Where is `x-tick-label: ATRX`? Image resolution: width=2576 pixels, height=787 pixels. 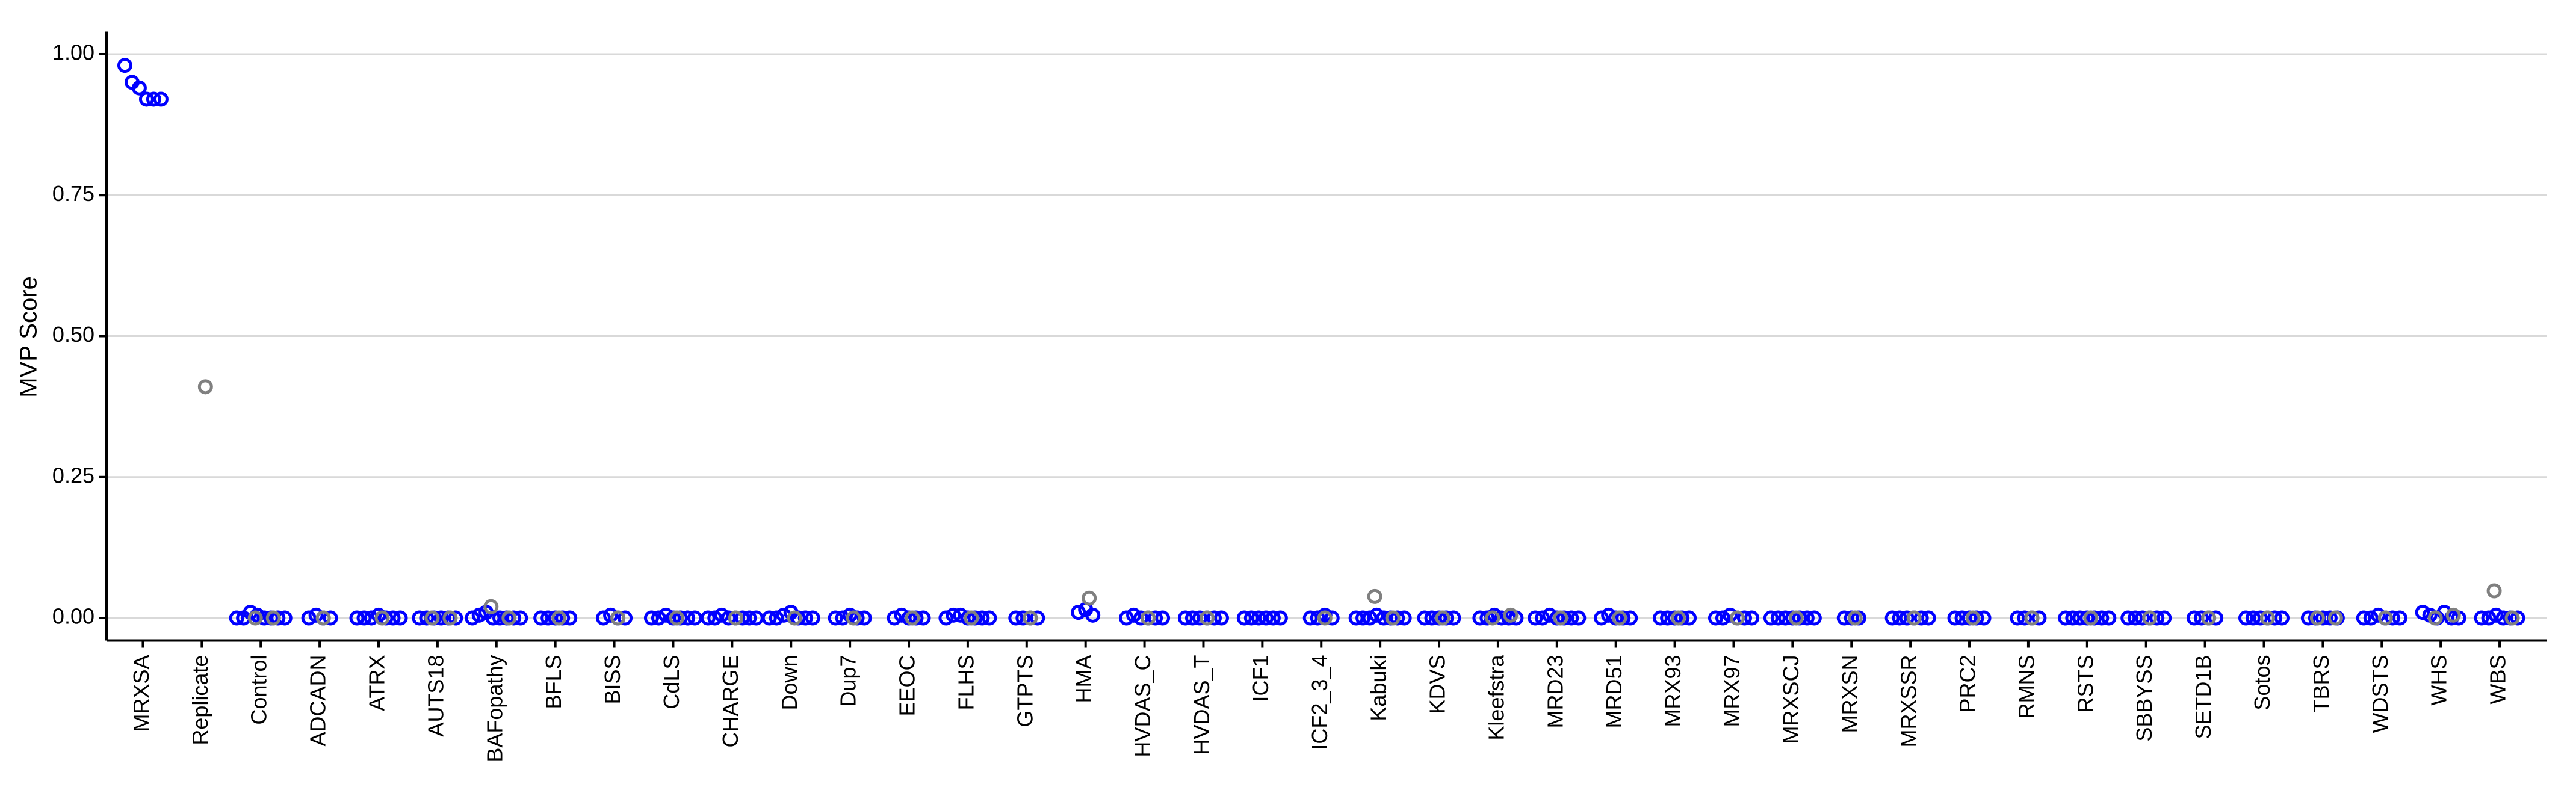
x-tick-label: ATRX is located at coordinates (377, 683).